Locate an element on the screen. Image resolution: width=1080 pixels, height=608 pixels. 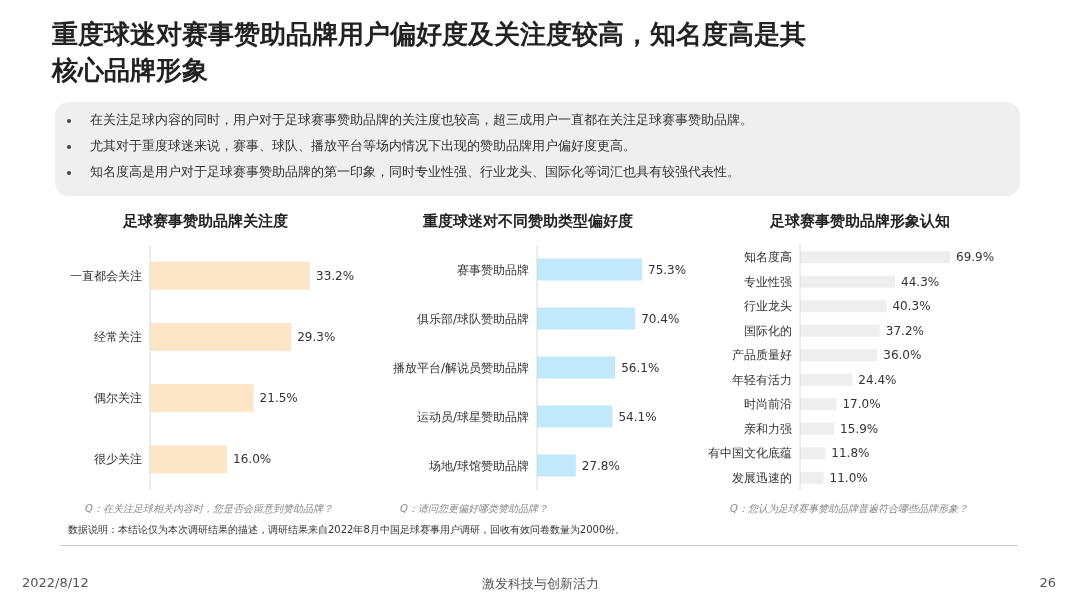
text: Q：请问您更偏好哪类赞助品牌？ is located at coordinates (474, 509).